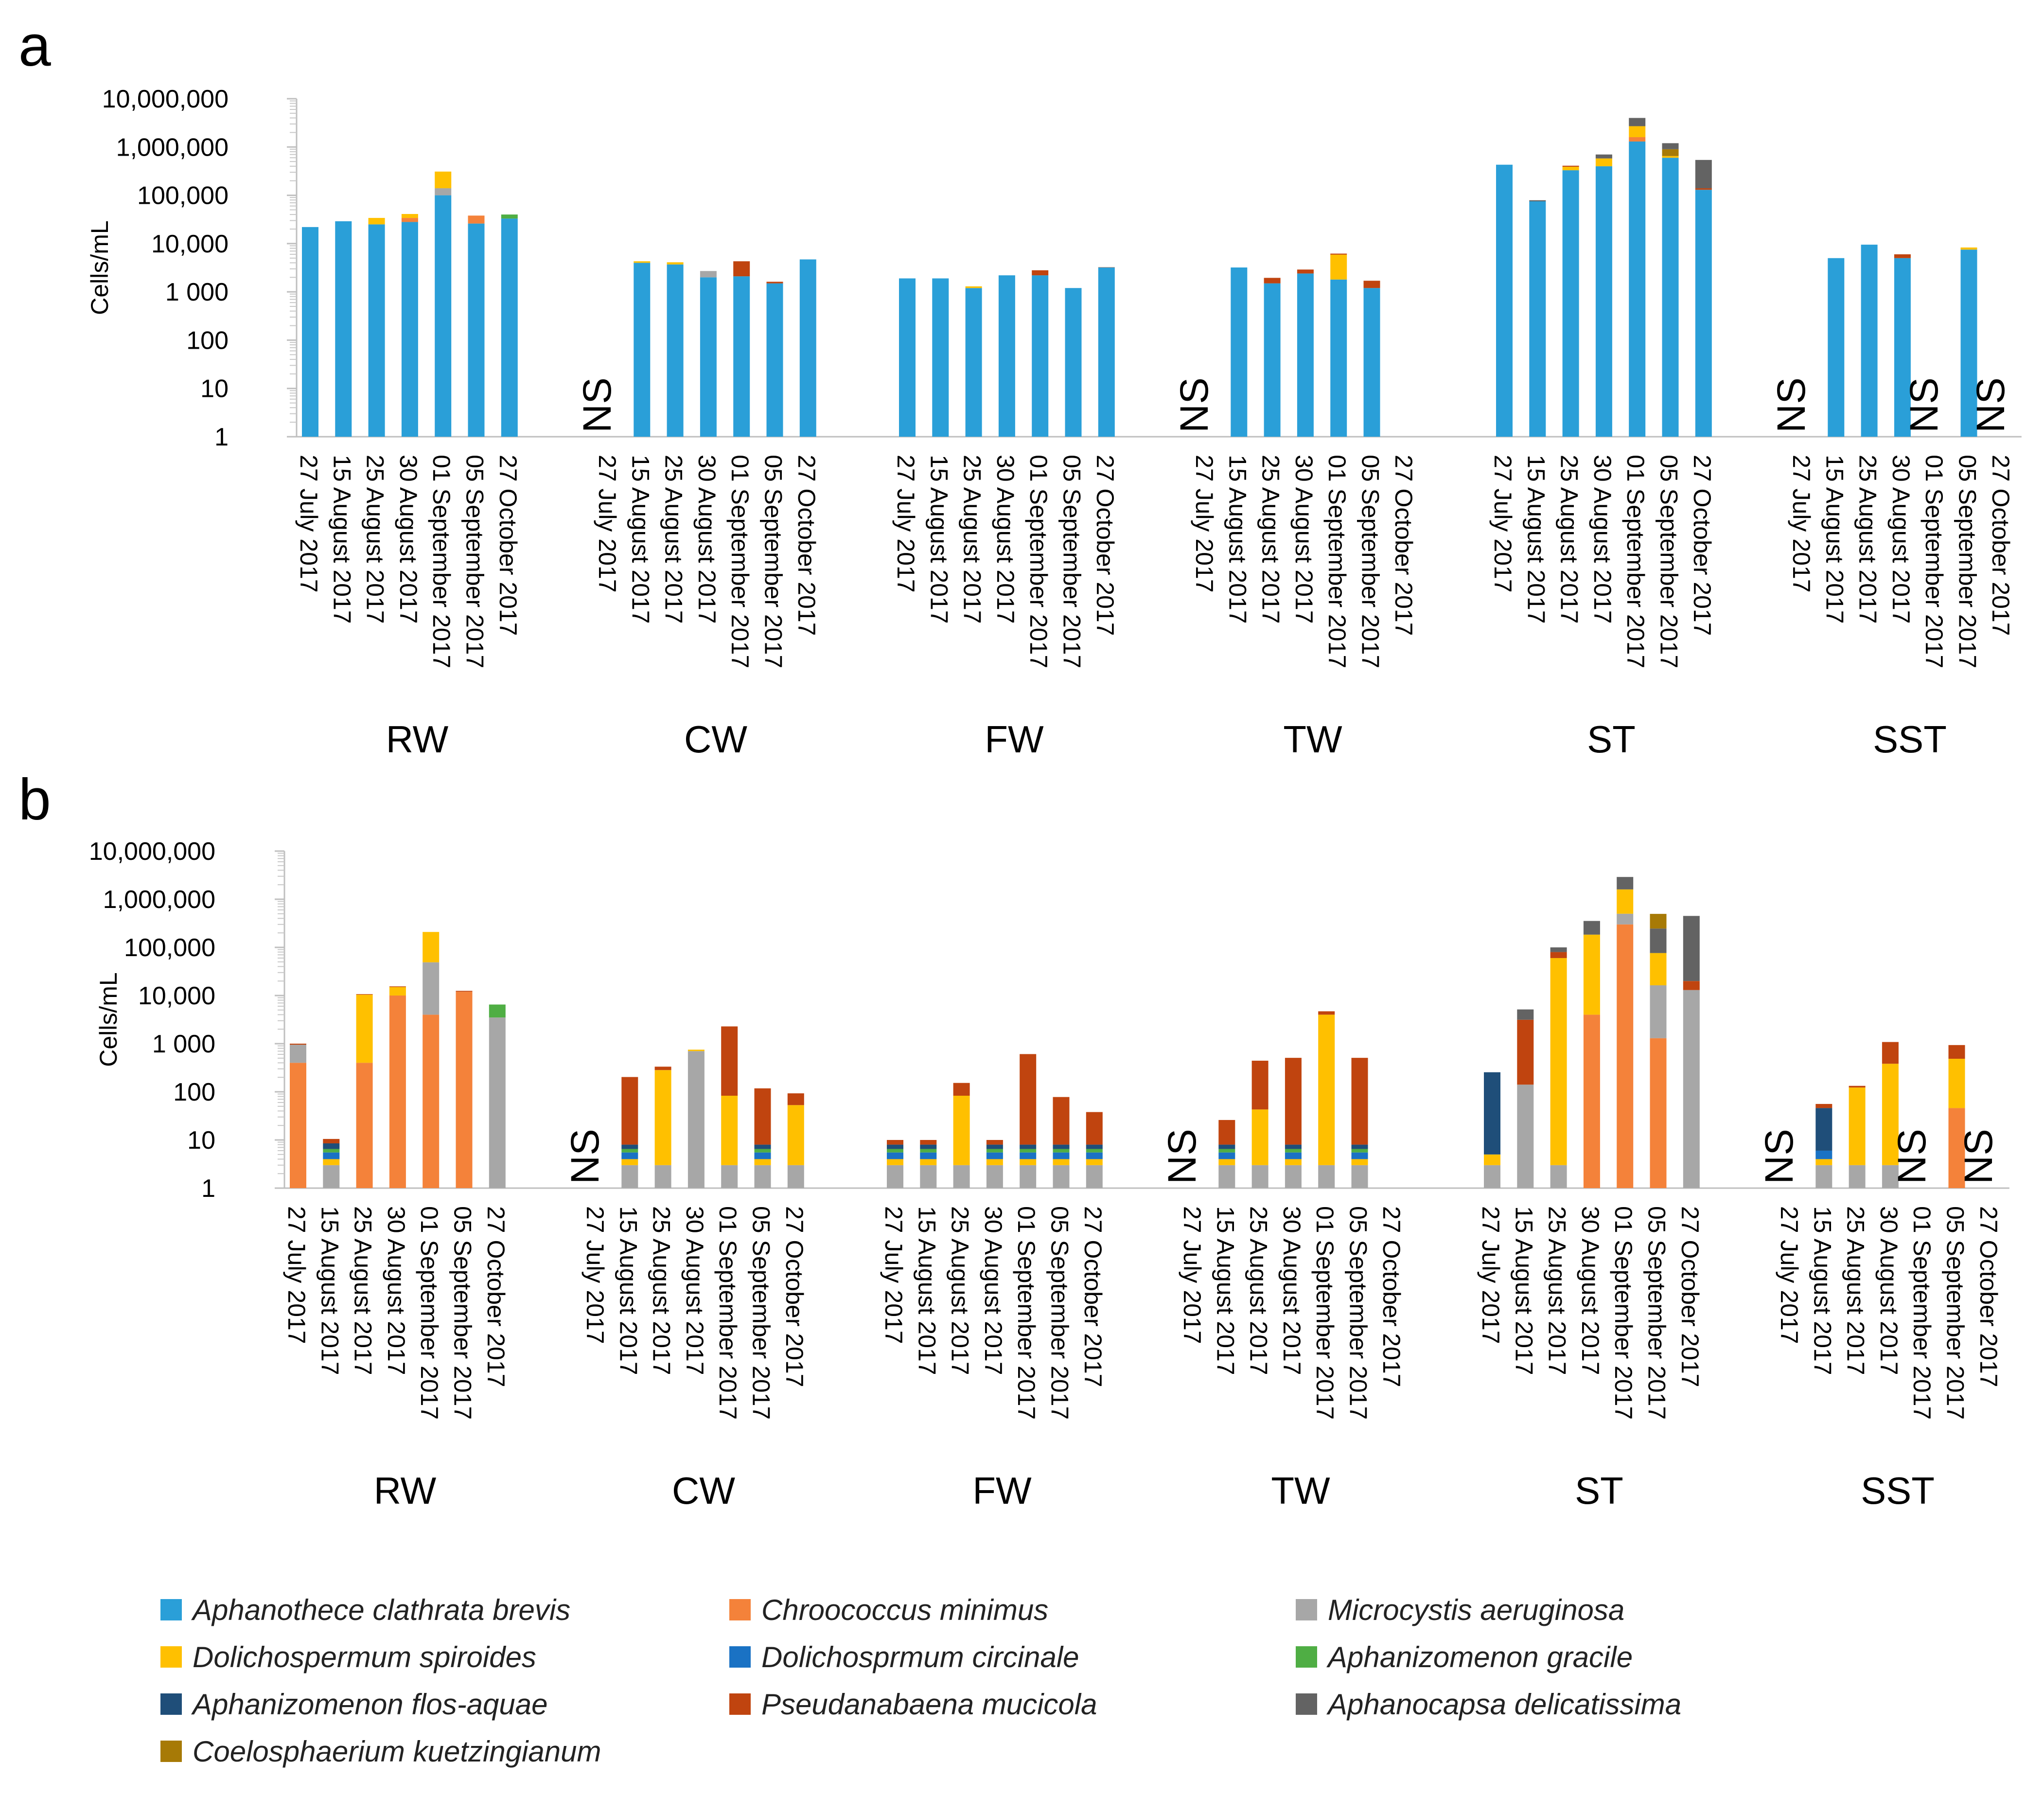 The image size is (2044, 1797). I want to click on legend-label: Microcystis aeruginosa, so click(1477, 1609).